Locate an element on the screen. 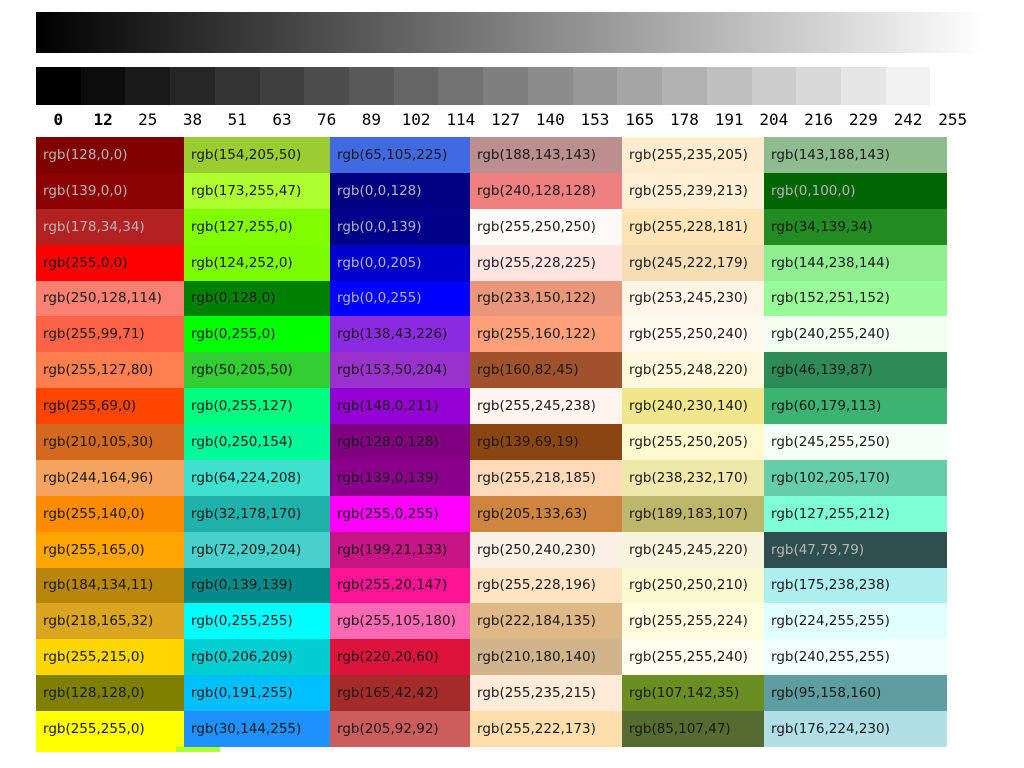 The image size is (1024, 768). color-swatch: rgb(0,0,128) is located at coordinates (400, 190).